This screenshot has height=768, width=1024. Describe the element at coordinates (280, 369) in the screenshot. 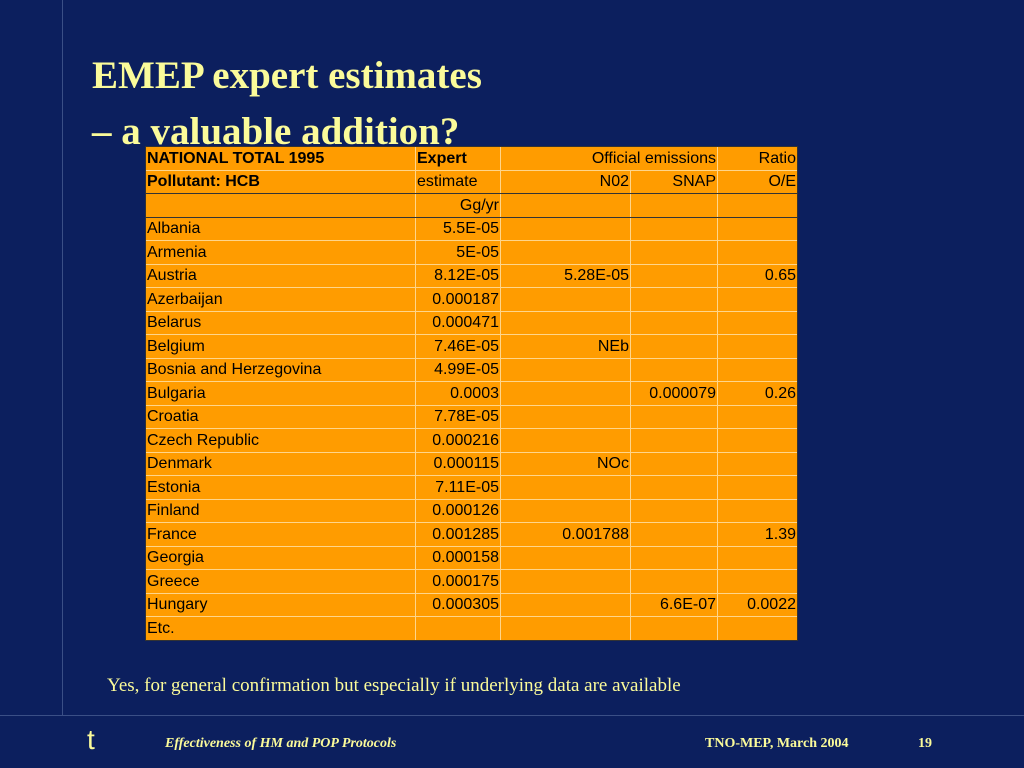

I see `cell-country: Bosnia and Herzegovina` at that location.